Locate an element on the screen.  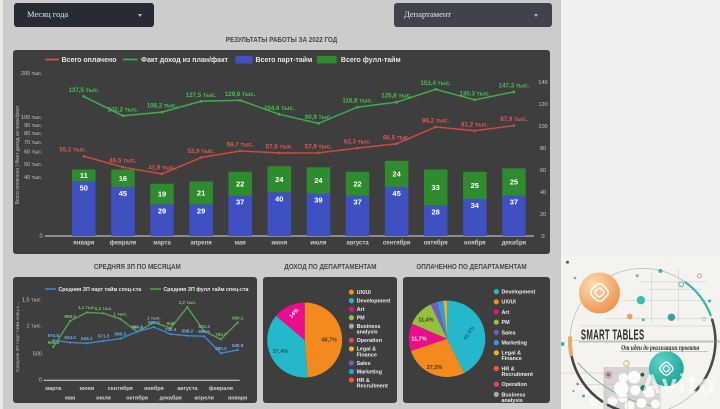
svg-text: 902.3 is located at coordinates (204, 326).